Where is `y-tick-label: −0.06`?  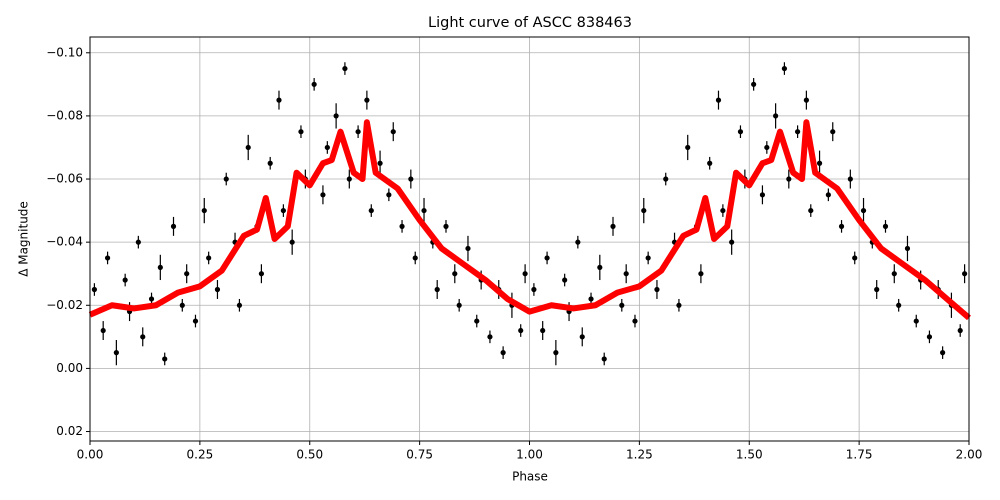
y-tick-label: −0.06 is located at coordinates (64, 179).